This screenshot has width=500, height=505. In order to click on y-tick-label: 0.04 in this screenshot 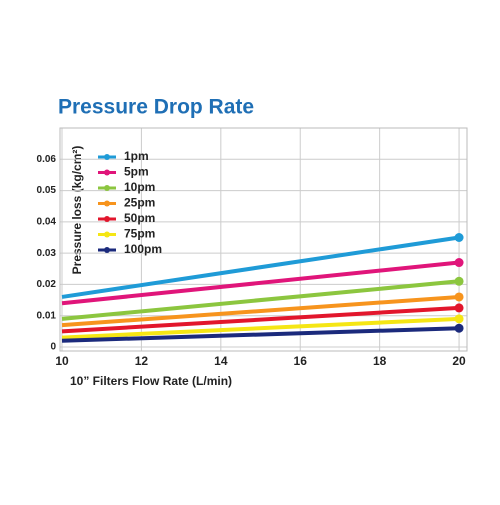, I will do `click(47, 221)`.